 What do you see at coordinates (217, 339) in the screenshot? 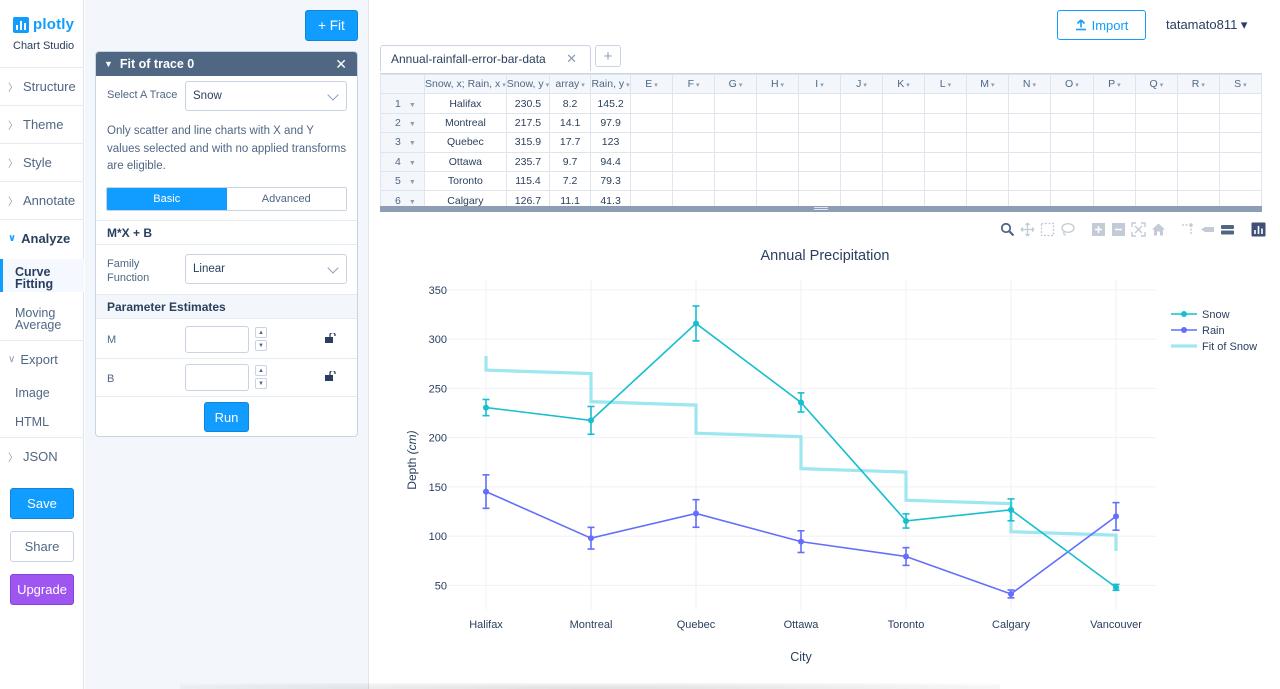
I see `param-m-input` at bounding box center [217, 339].